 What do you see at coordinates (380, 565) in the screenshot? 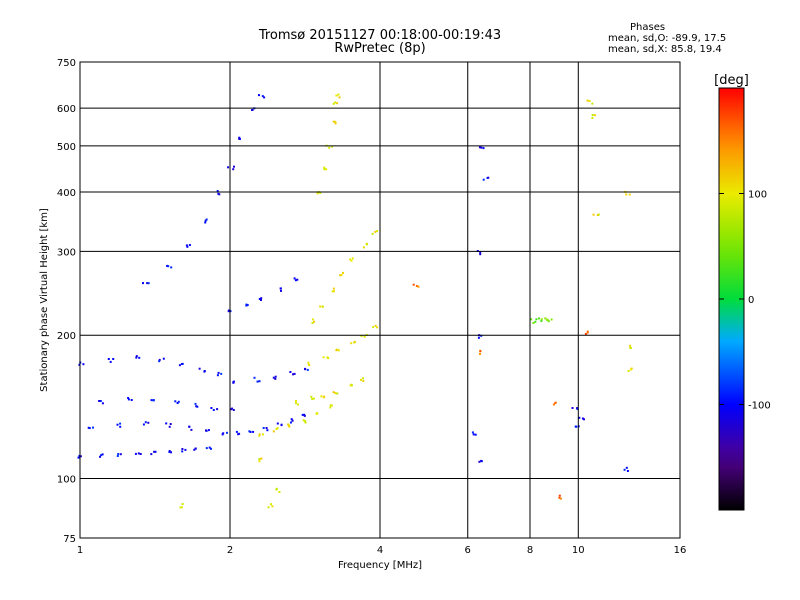
I see `x-axis-label: Frequency [MHz]` at bounding box center [380, 565].